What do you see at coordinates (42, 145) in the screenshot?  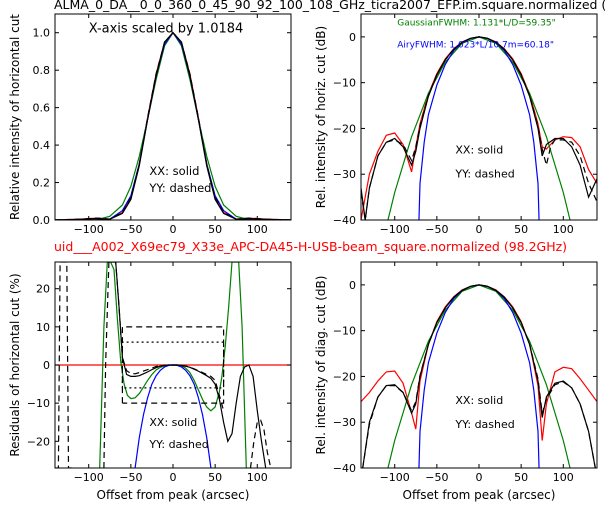 I see `y-tick-label: 0.4` at bounding box center [42, 145].